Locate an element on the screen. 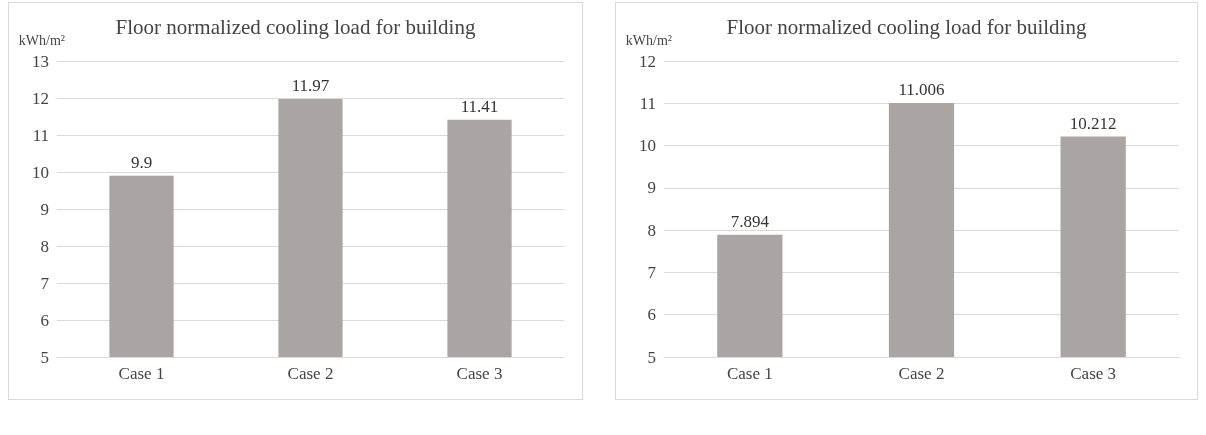 The width and height of the screenshot is (1206, 435). data-label: 11.006 is located at coordinates (921, 90).